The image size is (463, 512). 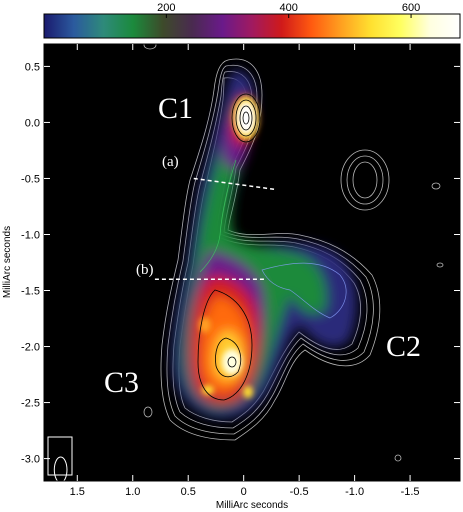 I want to click on colorbar-tick-label: 600, so click(x=411, y=8).